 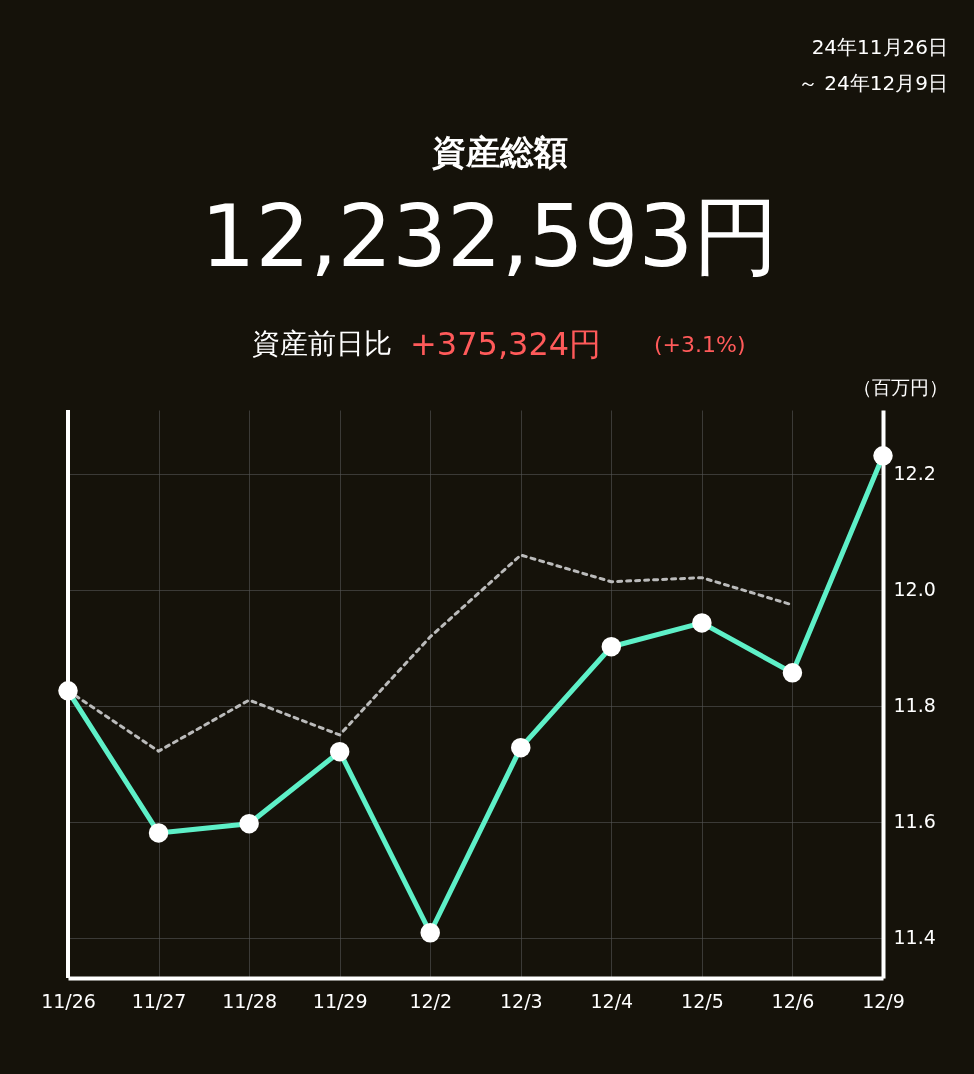 I want to click on x-tick-label: 12/4, so click(x=612, y=1000).